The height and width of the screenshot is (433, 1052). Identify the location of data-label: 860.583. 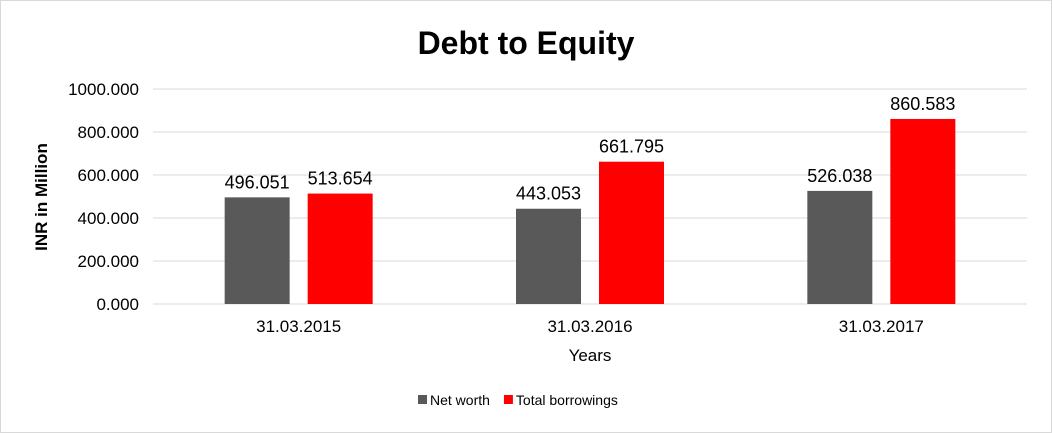
(922, 104).